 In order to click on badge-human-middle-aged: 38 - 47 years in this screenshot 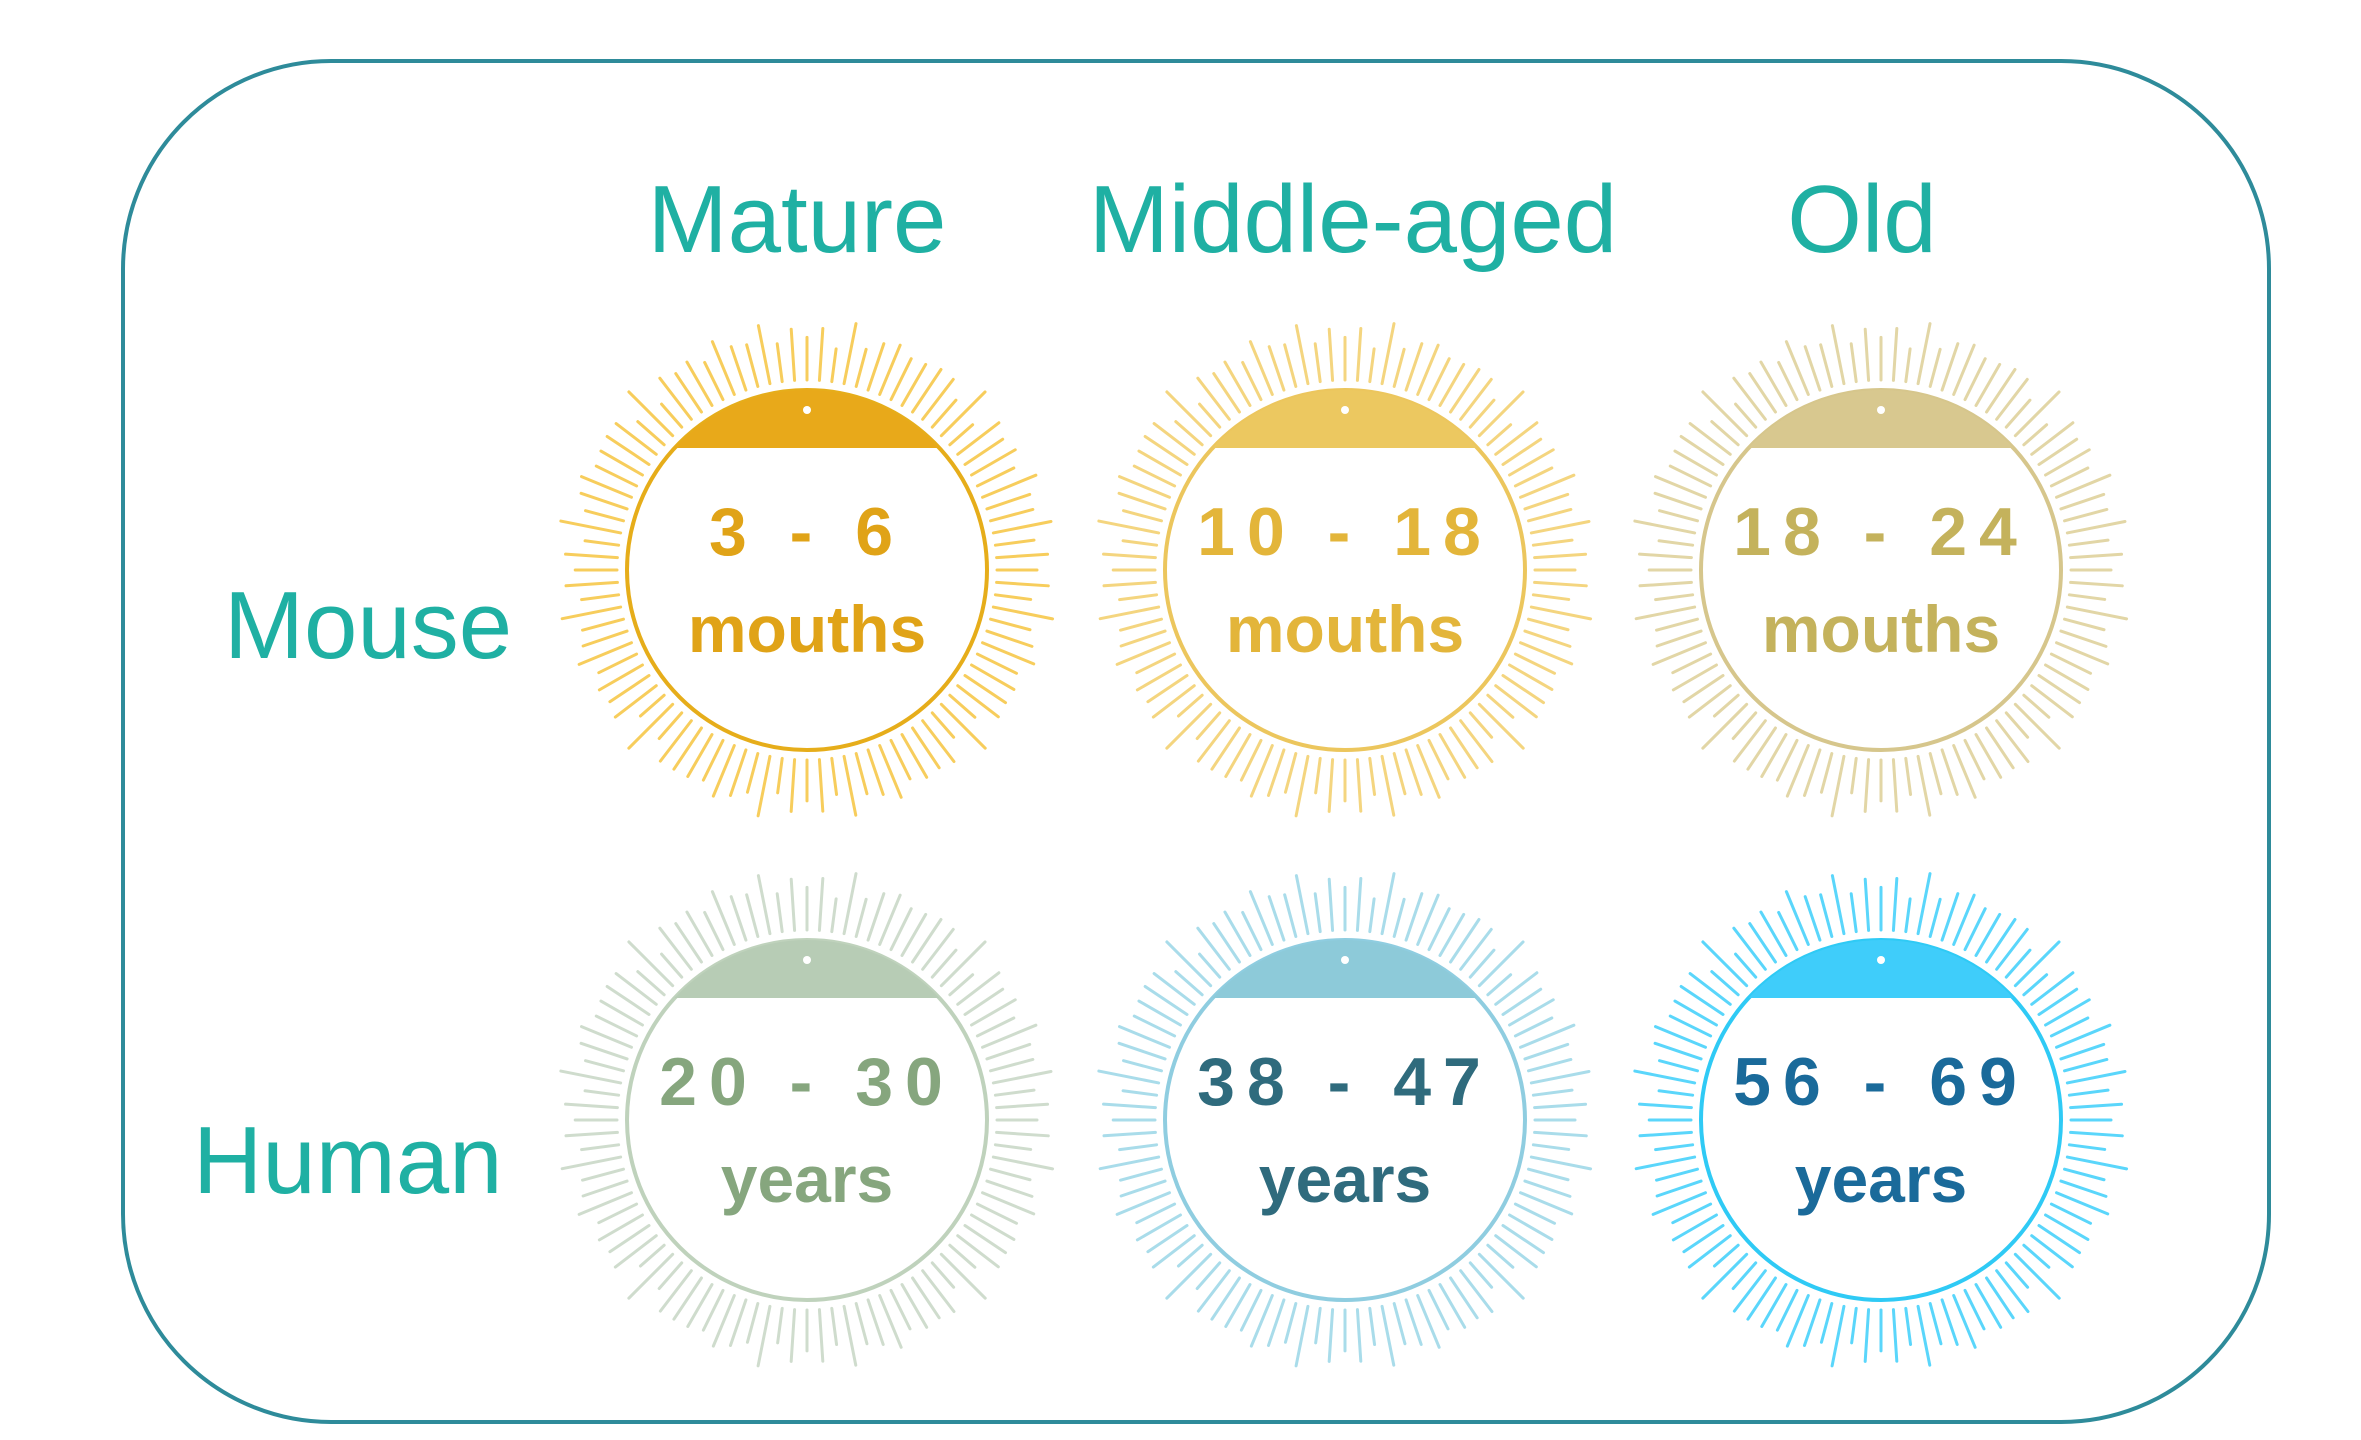, I will do `click(1345, 1120)`.